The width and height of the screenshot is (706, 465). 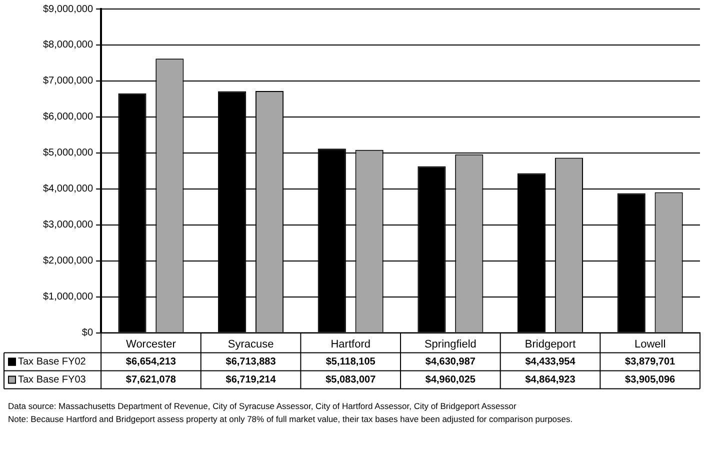 I want to click on text: Note: Because Hartford and Bridgeport assess property at only 78% of full market value, their tax bases have been adjusted for comparison purposes., so click(x=291, y=419).